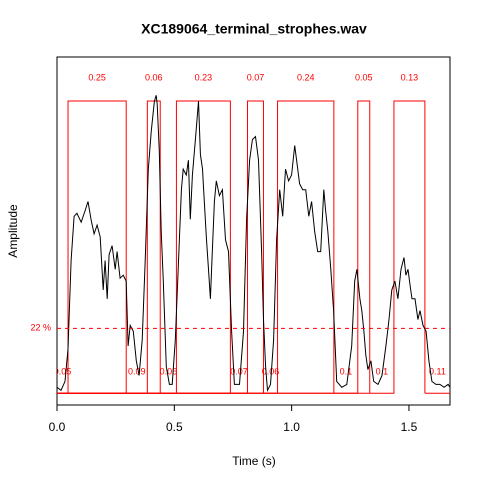  What do you see at coordinates (40, 328) in the screenshot?
I see `threshold-label: 22 %` at bounding box center [40, 328].